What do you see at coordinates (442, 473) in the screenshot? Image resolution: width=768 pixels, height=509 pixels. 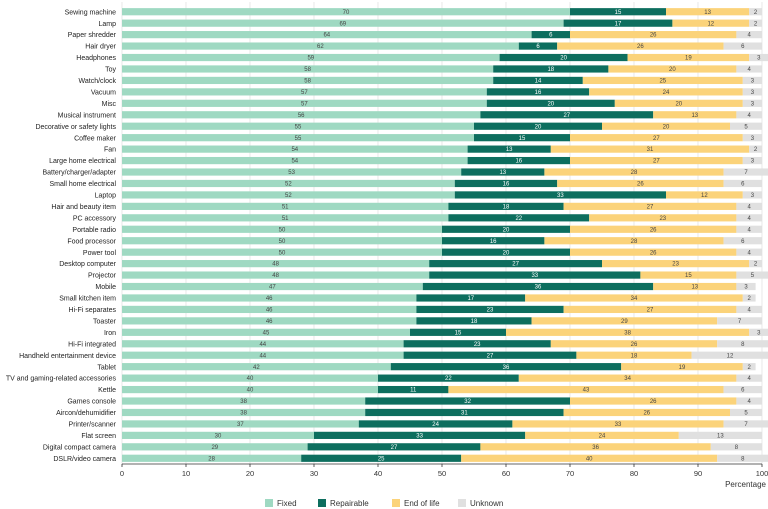 I see `x-tick-label: 50` at bounding box center [442, 473].